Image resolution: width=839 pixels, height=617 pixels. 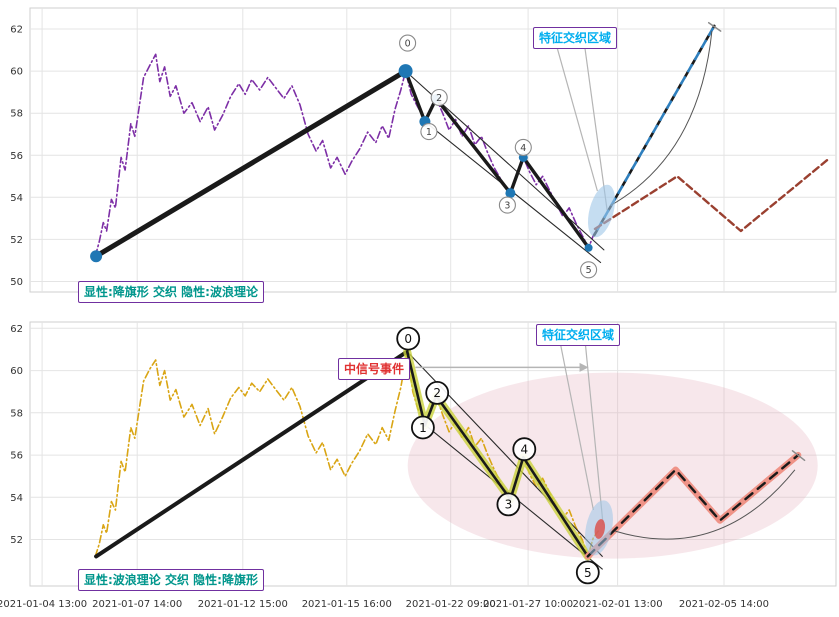 I want to click on interweave-ellipse, so click(x=601, y=211).